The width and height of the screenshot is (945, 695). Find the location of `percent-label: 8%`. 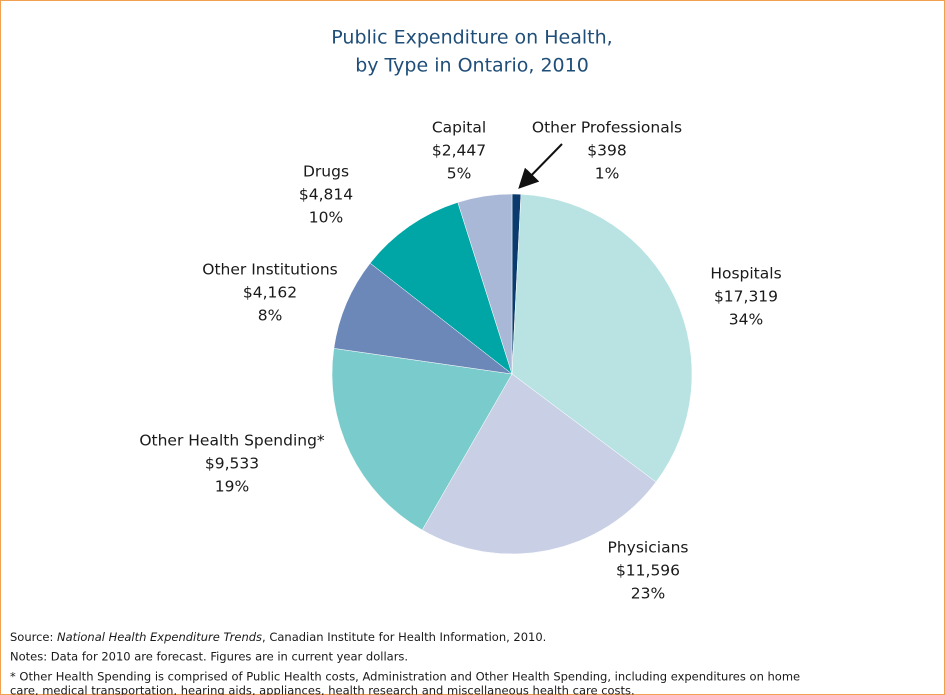

percent-label: 8% is located at coordinates (270, 316).